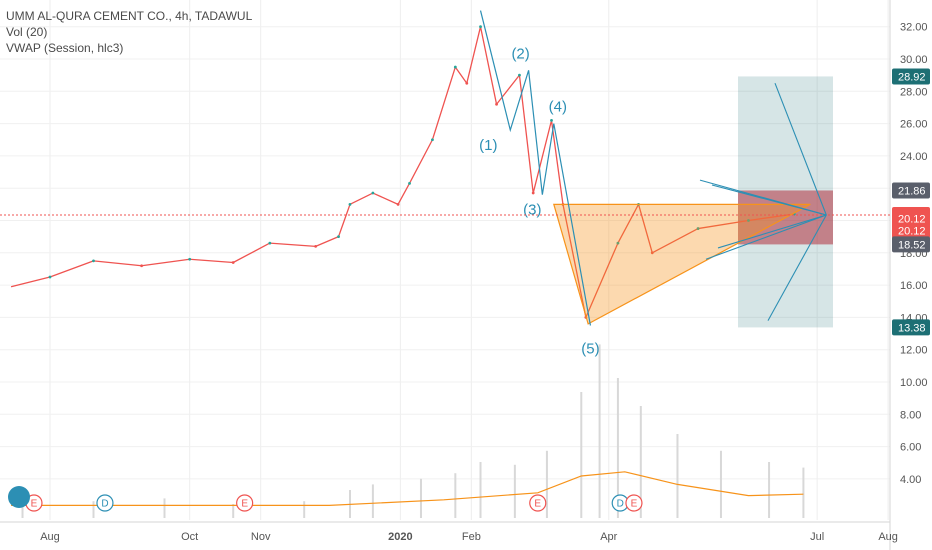  Describe the element at coordinates (261, 537) in the screenshot. I see `x-tick-label: Nov` at that location.